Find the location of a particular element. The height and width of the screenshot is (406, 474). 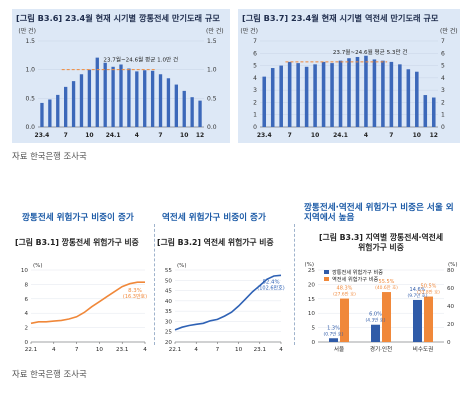

b37-ytick-left: 5 is located at coordinates (255, 66).